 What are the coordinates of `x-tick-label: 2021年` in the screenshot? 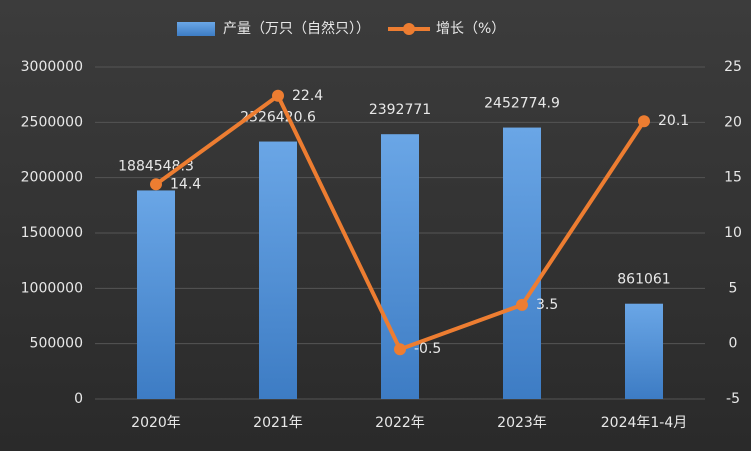 It's located at (278, 423).